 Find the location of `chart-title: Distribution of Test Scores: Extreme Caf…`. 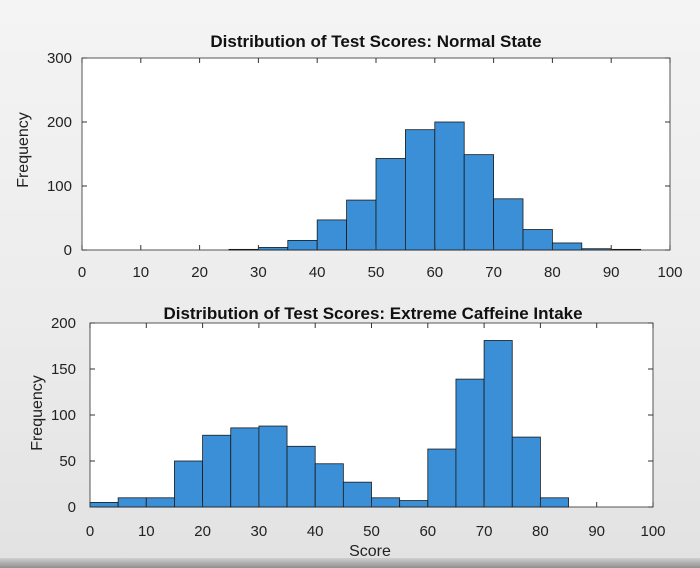

chart-title: Distribution of Test Scores: Extreme Caf… is located at coordinates (372, 313).